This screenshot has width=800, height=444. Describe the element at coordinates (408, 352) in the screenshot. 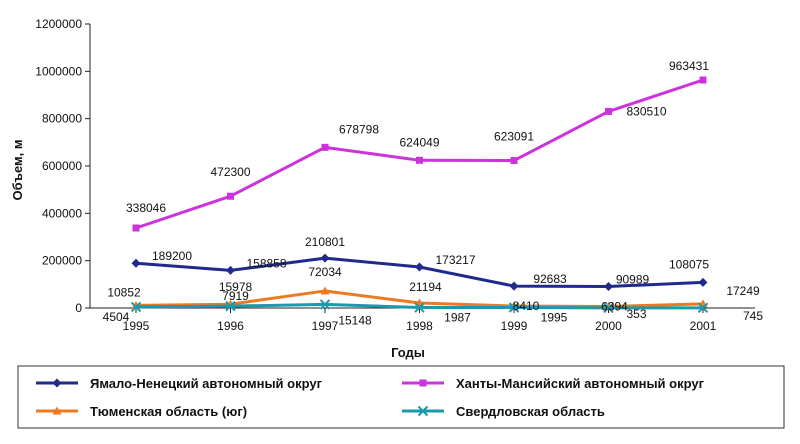

I see `x-axis-title: Годы` at that location.